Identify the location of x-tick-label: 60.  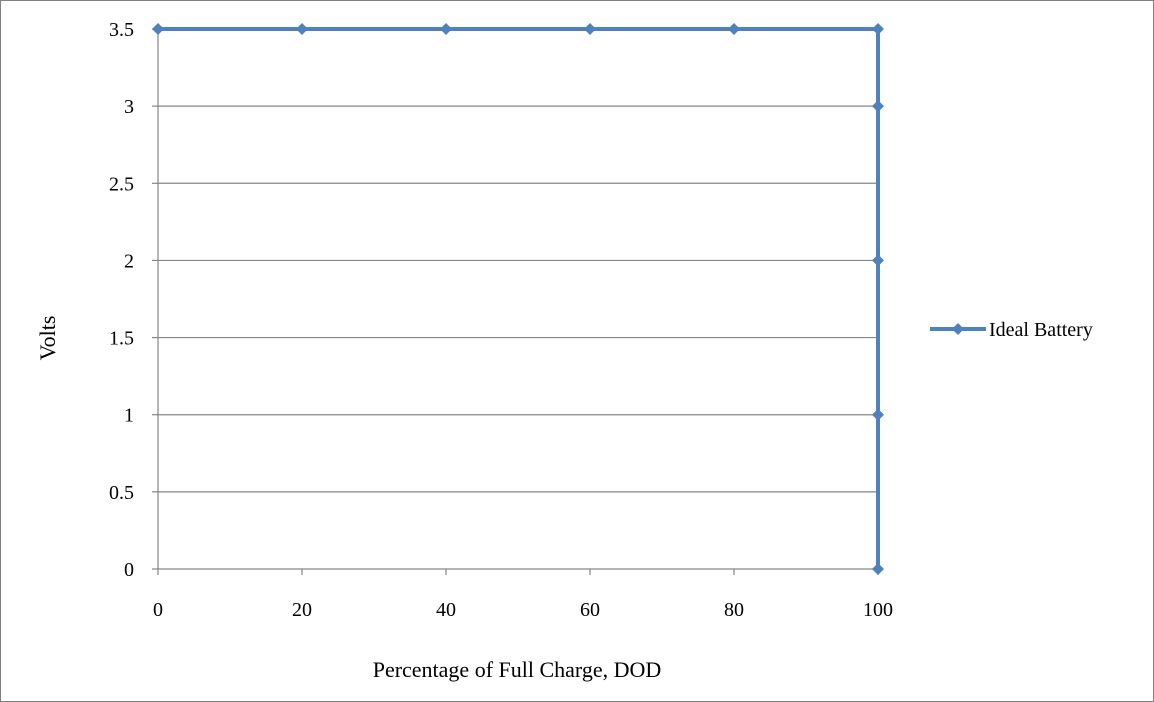
(590, 610).